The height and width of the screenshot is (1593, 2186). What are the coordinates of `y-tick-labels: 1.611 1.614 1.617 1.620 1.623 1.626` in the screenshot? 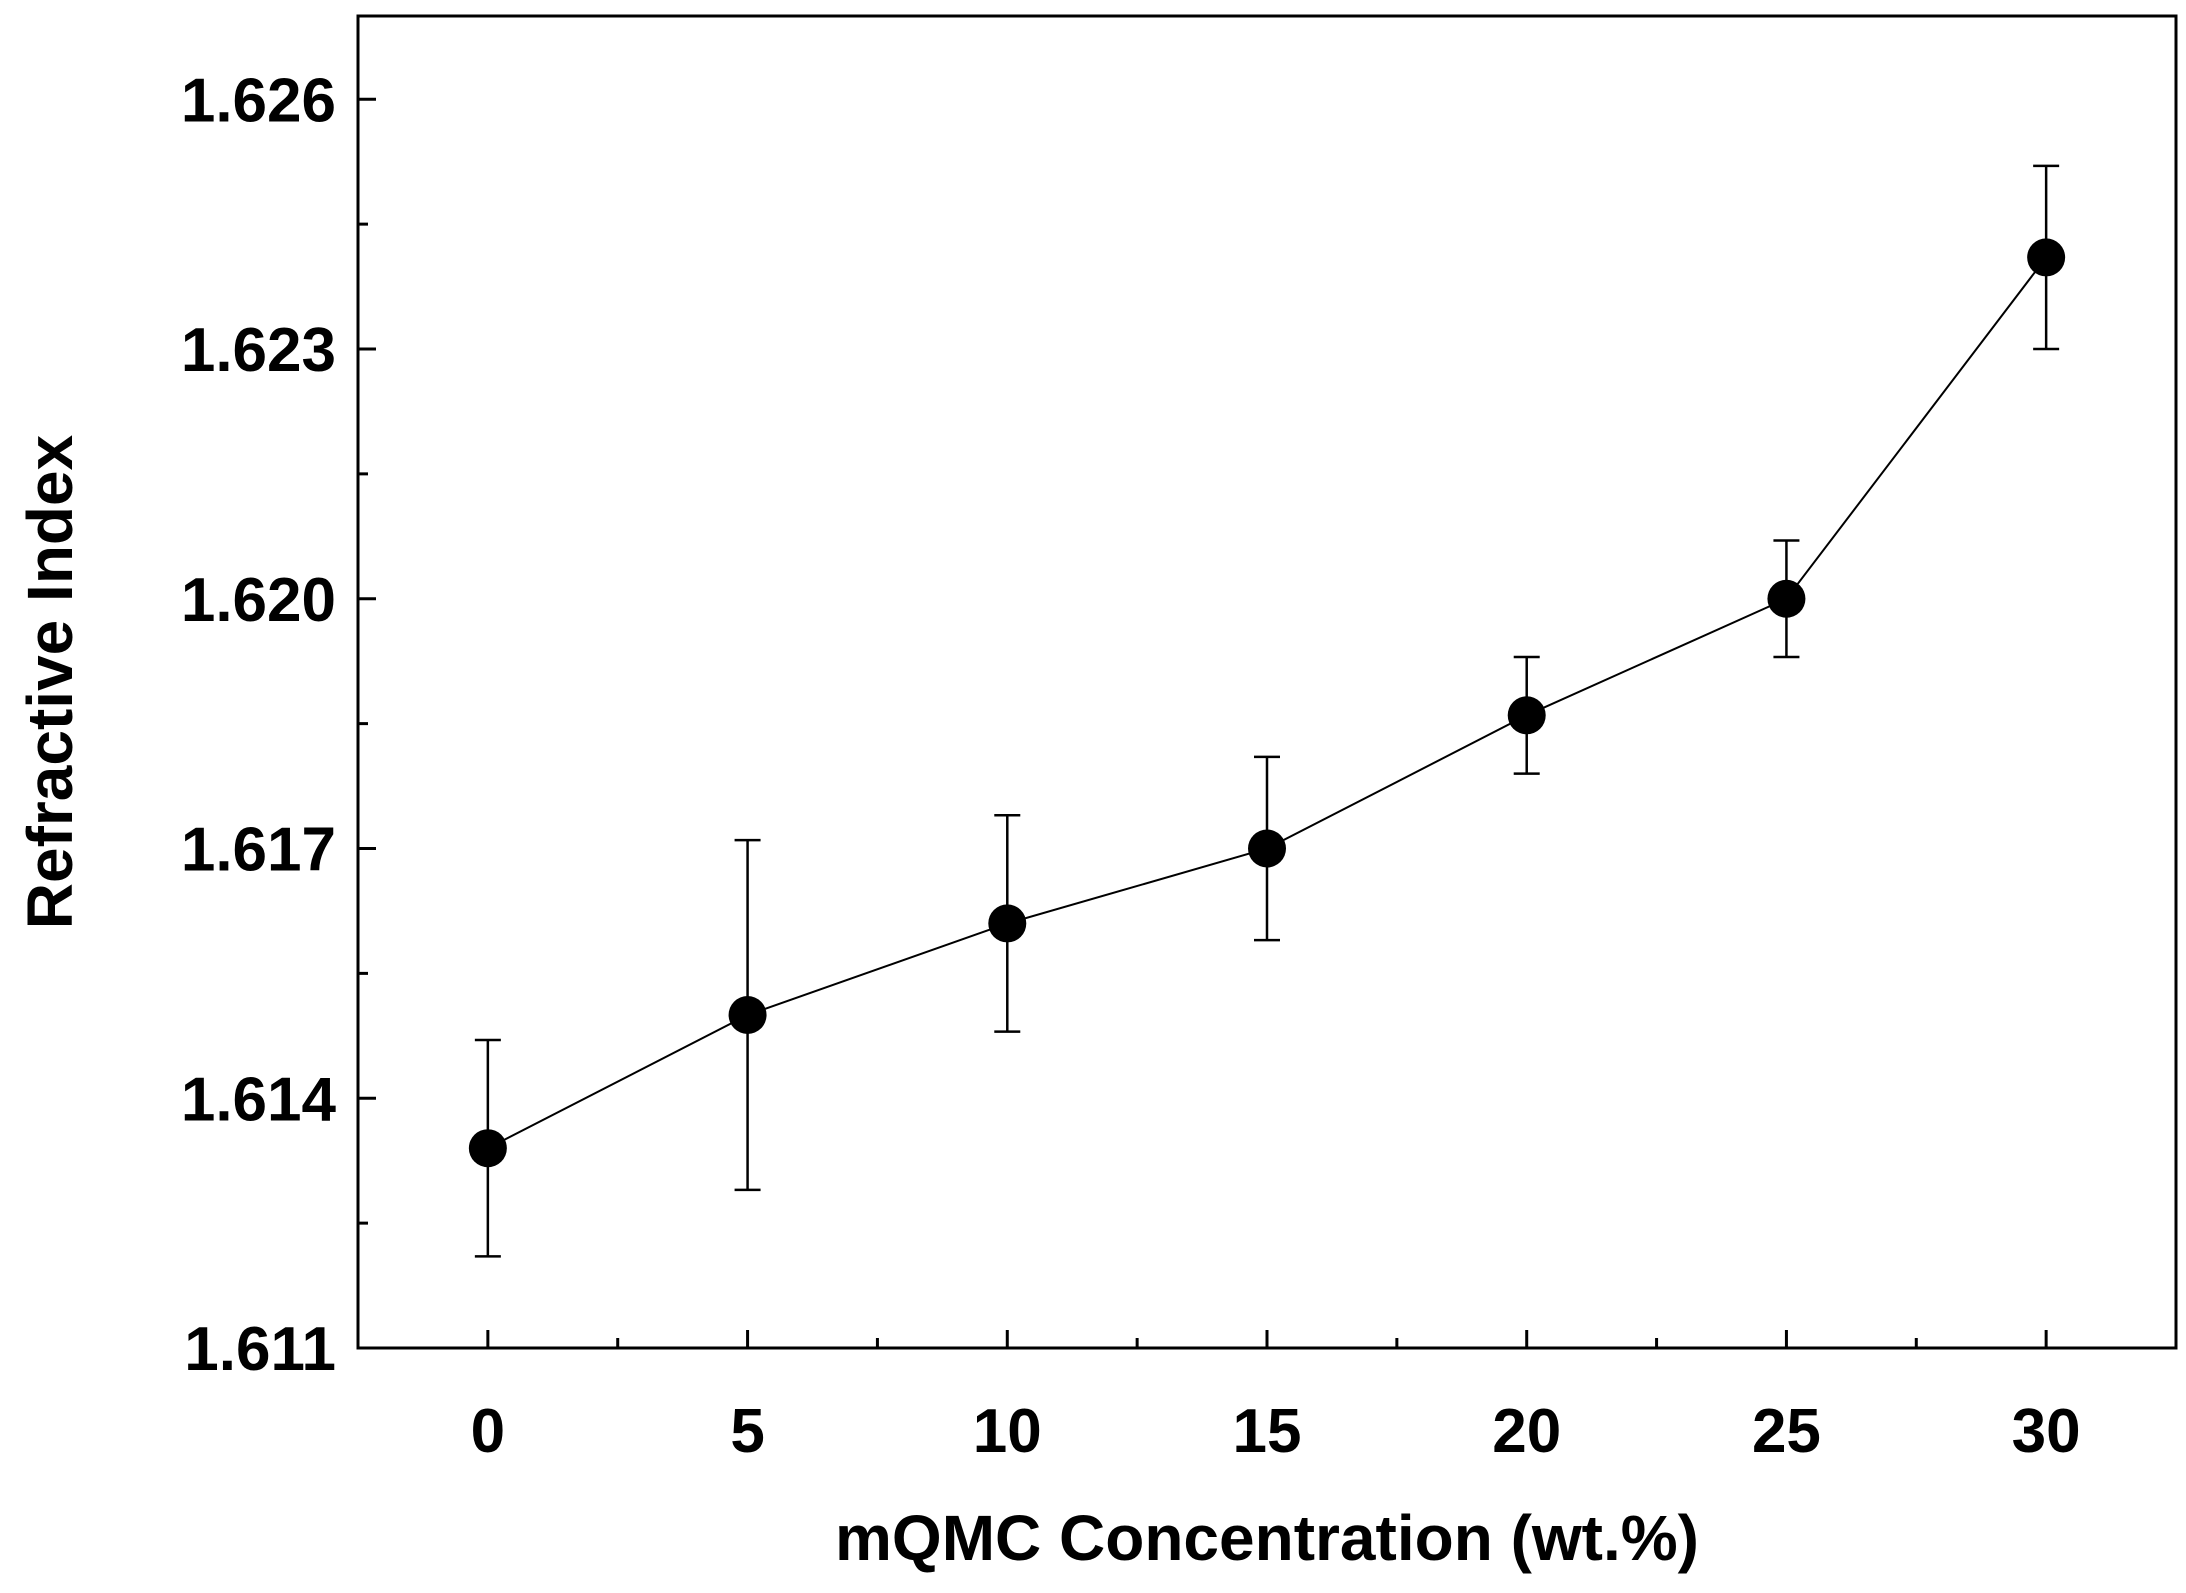 It's located at (259, 725).